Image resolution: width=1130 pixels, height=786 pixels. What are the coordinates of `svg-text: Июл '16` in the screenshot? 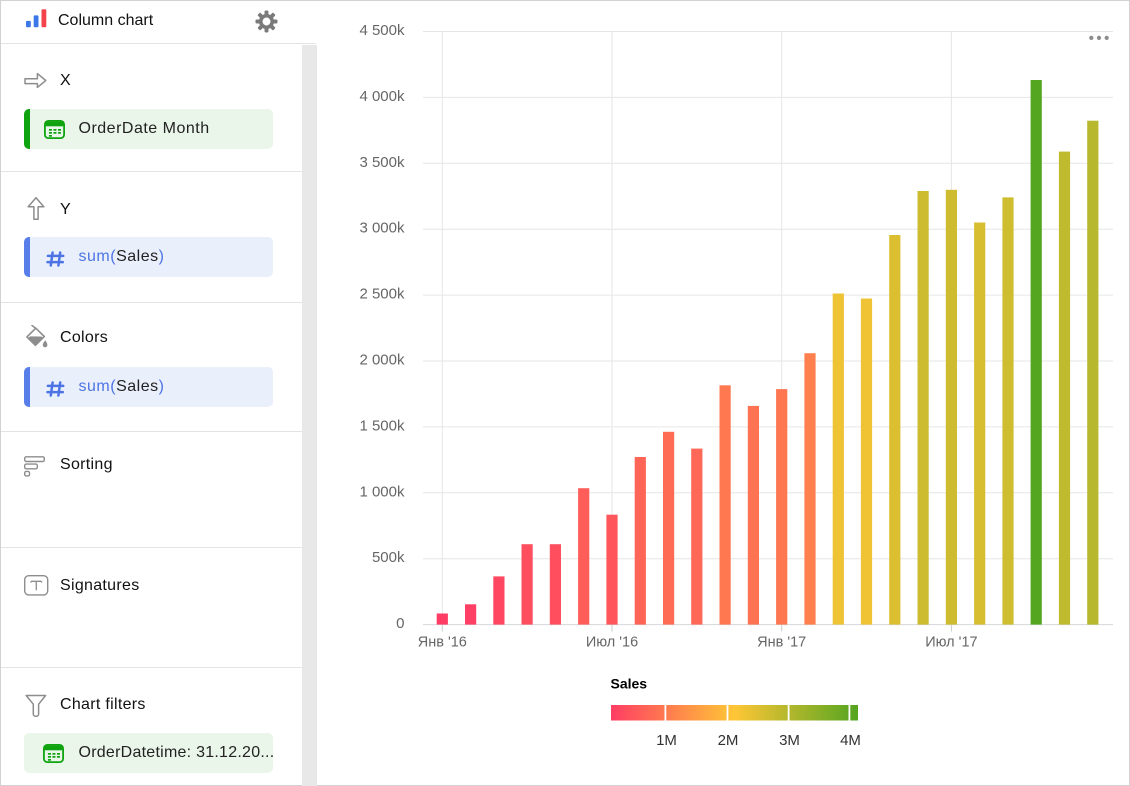 It's located at (612, 643).